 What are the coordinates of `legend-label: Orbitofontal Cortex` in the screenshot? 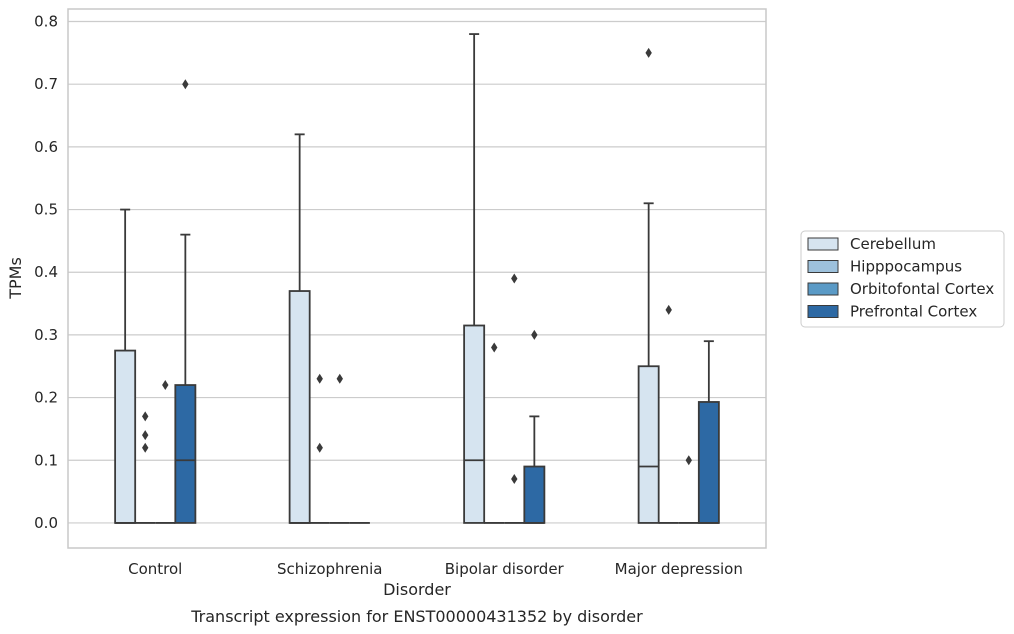 It's located at (922, 289).